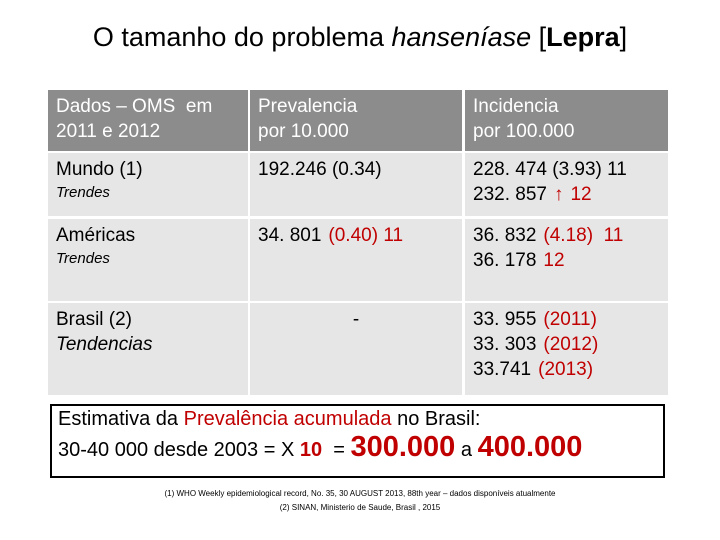  What do you see at coordinates (104, 344) in the screenshot?
I see `text-segment: Tendencias` at bounding box center [104, 344].